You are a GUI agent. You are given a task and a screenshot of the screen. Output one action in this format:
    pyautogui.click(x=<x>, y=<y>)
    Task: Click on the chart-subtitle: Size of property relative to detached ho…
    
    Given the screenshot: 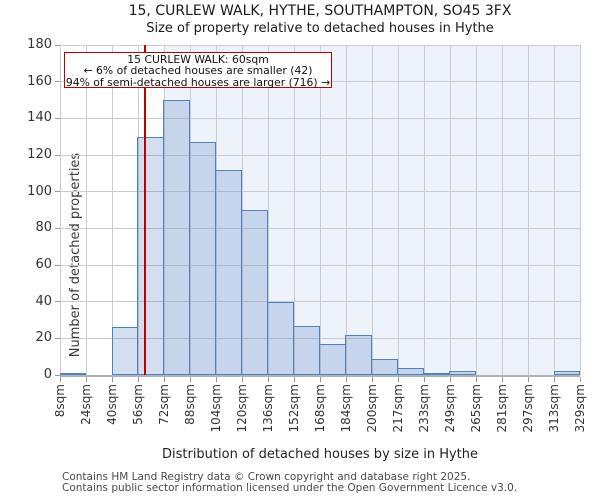 What is the action you would take?
    pyautogui.click(x=320, y=28)
    